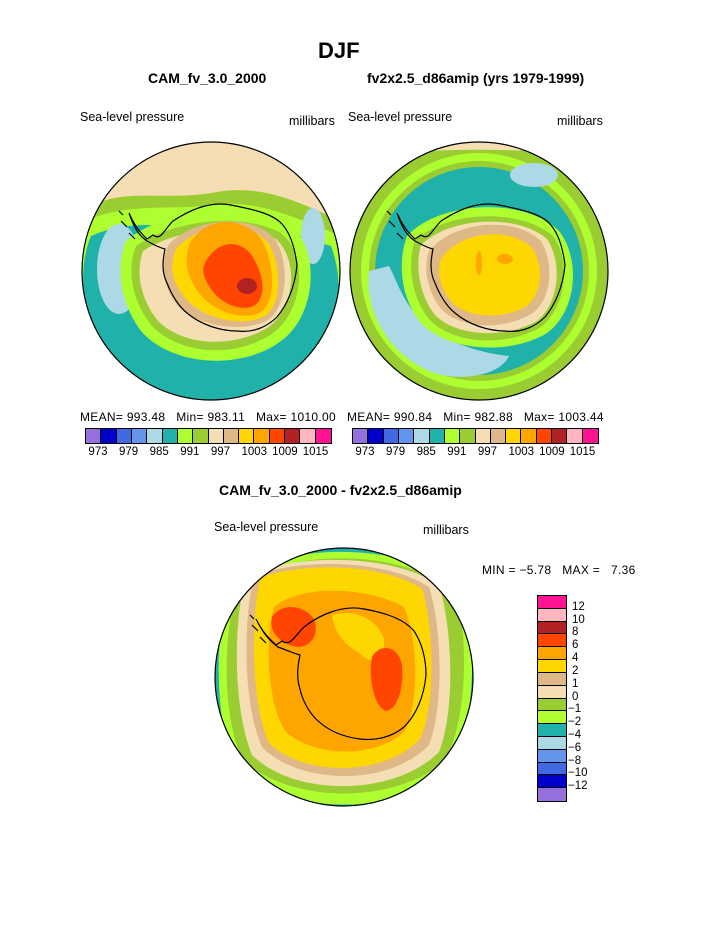 This screenshot has width=723, height=935. What do you see at coordinates (438, 321) in the screenshot?
I see `contour-lightblue-south` at bounding box center [438, 321].